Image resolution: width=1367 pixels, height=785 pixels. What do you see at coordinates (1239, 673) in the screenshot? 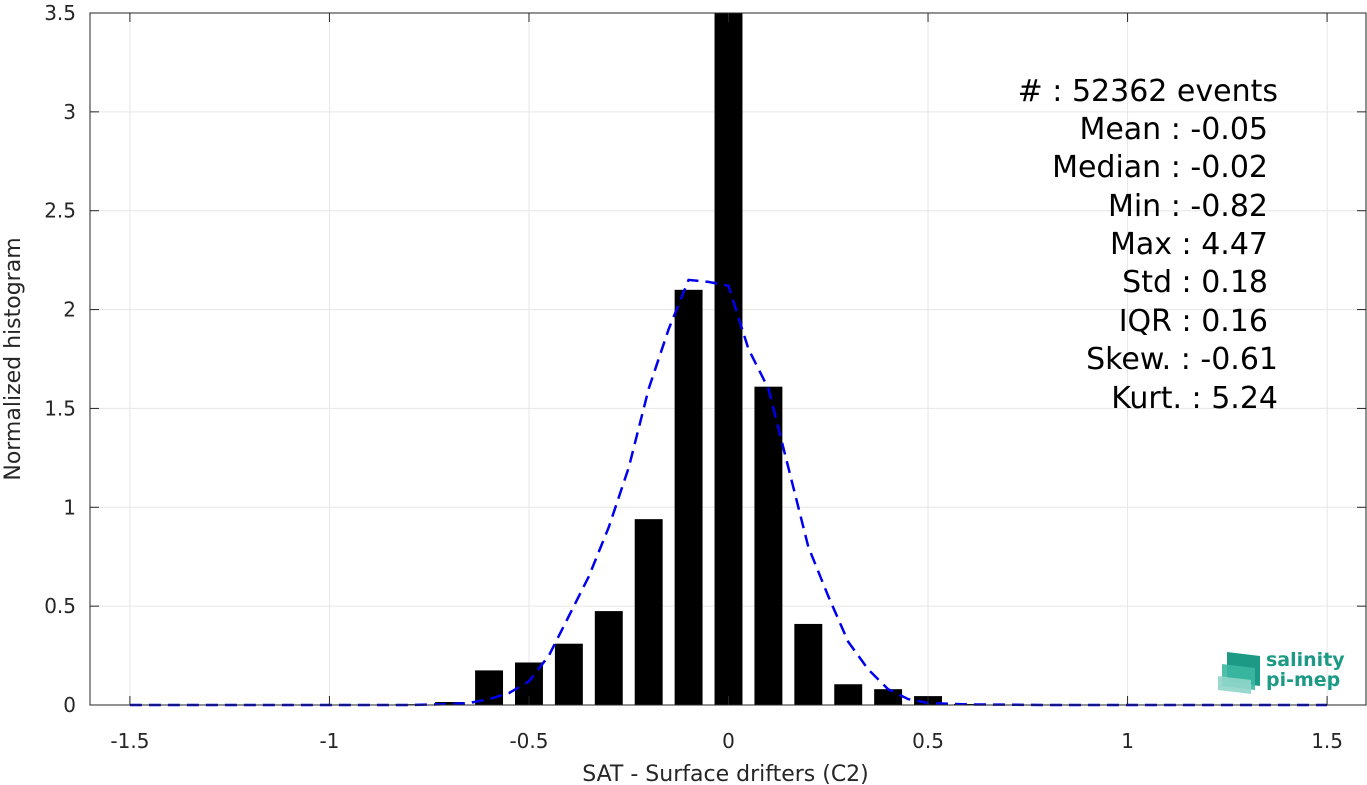
I see `logo-wave-icon` at bounding box center [1239, 673].